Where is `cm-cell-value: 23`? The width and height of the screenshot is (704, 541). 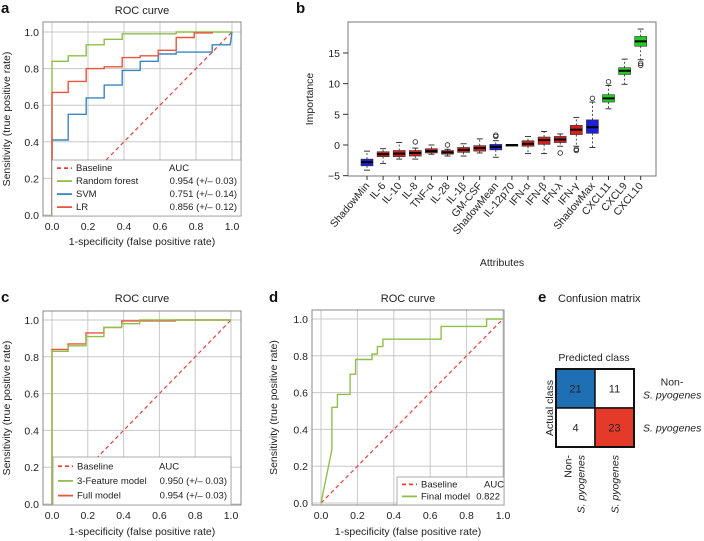 cm-cell-value: 23 is located at coordinates (614, 429).